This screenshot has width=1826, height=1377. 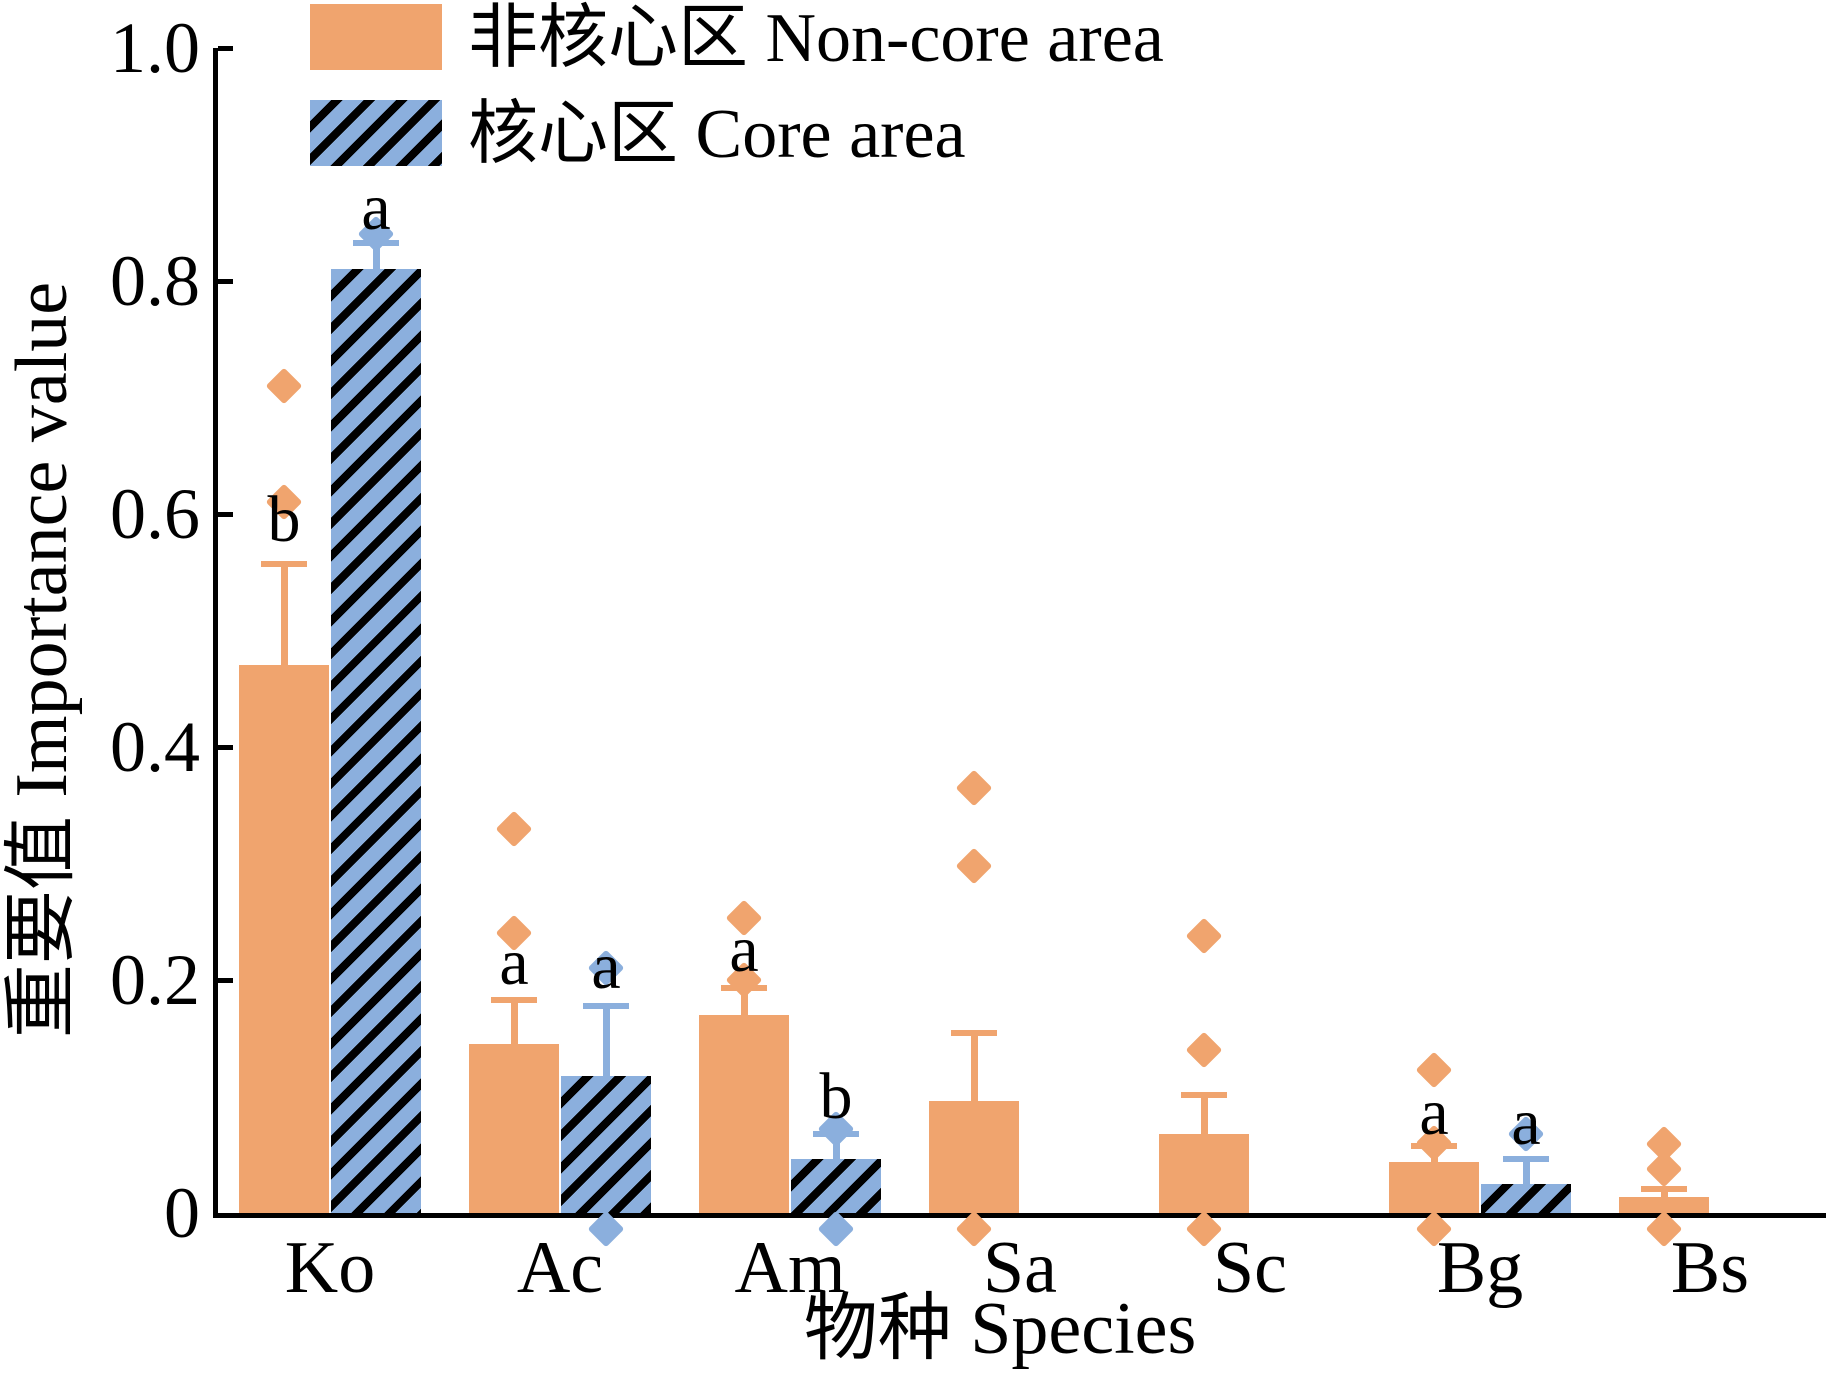 I want to click on bar-core-Am, so click(x=836, y=1186).